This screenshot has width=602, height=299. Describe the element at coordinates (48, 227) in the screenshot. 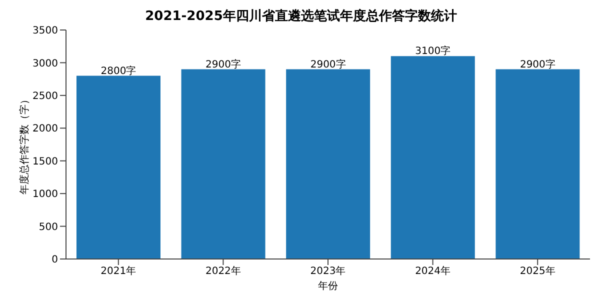

I see `y-tick-label: 500` at that location.